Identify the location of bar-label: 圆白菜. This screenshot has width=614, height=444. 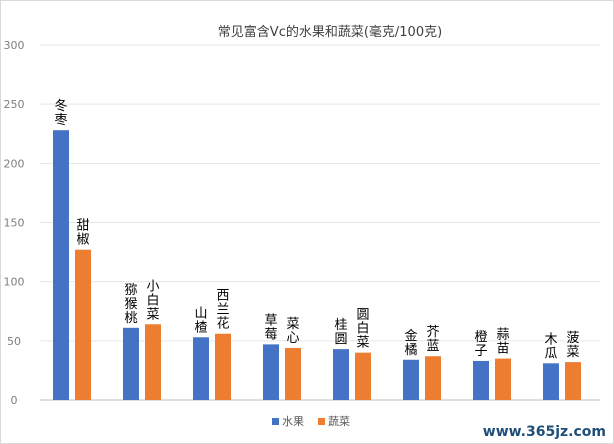
(362, 329).